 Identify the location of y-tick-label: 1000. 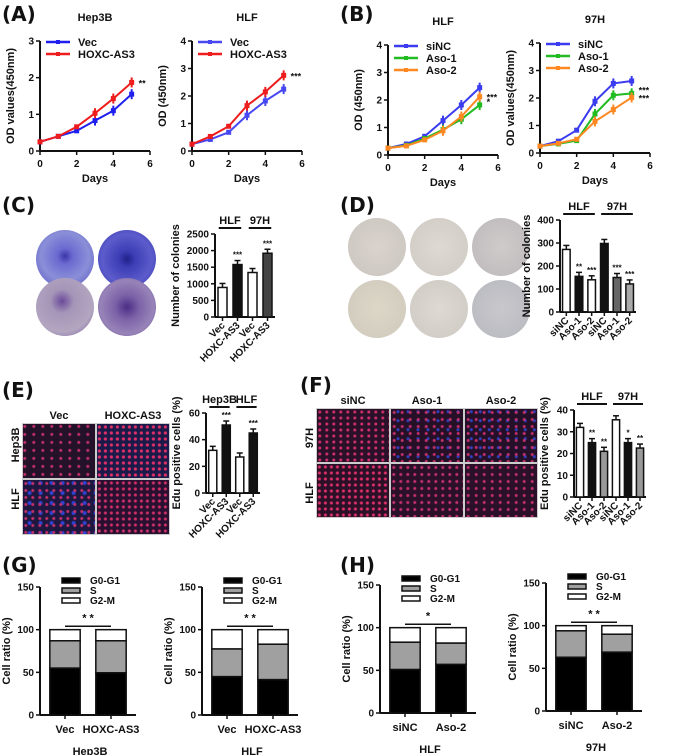
(198, 284).